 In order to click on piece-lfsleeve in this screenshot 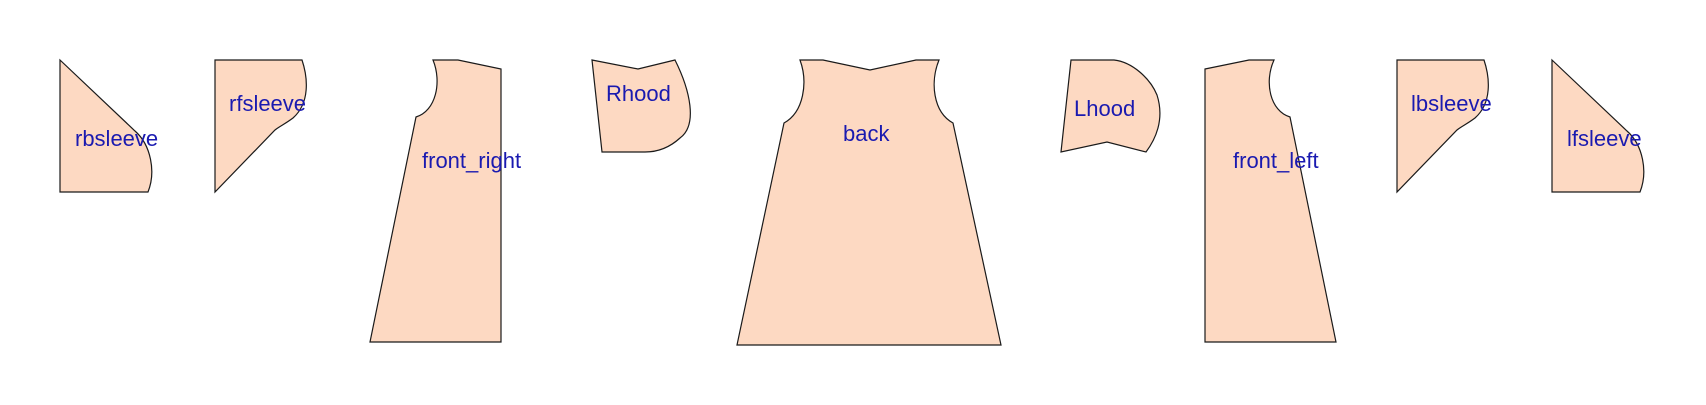, I will do `click(1598, 125)`.